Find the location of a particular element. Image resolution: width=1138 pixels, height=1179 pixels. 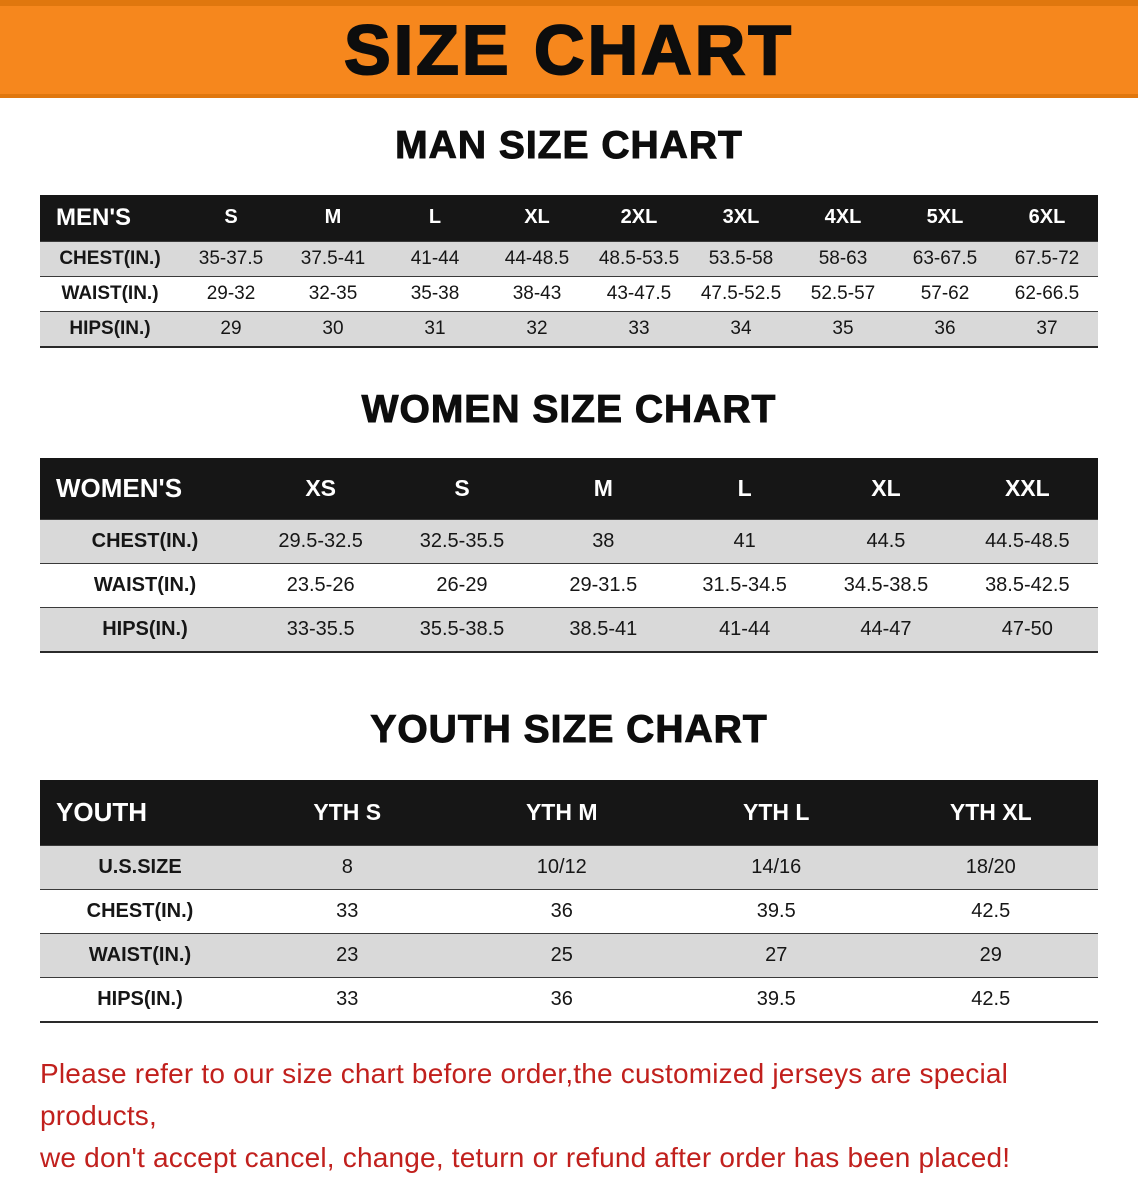

table-cell: 41-44 is located at coordinates (435, 258).